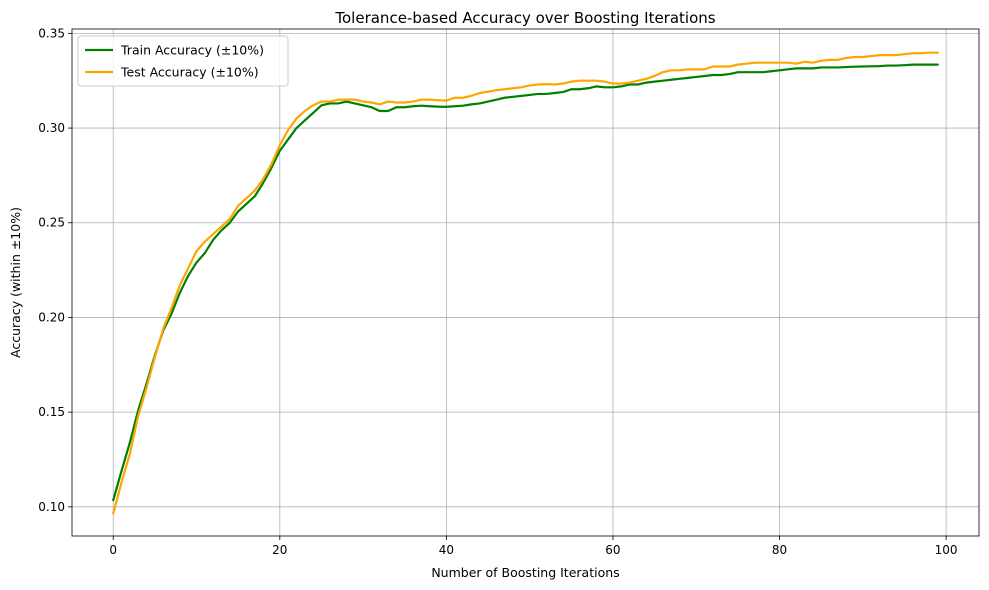  Describe the element at coordinates (189, 72) in the screenshot. I see `legend-label: Test Accuracy (±10%)` at that location.